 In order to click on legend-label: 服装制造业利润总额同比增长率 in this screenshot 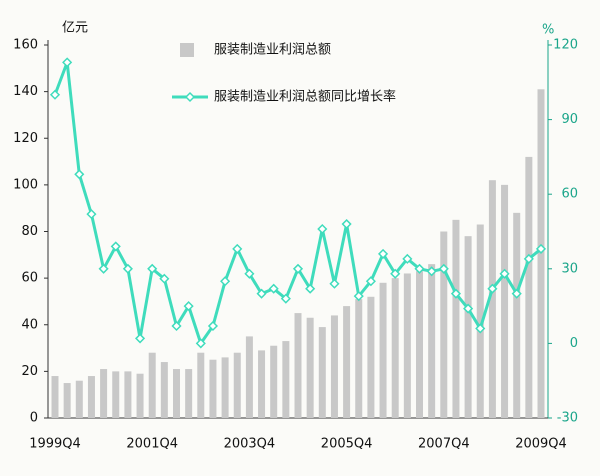, I will do `click(305, 97)`.